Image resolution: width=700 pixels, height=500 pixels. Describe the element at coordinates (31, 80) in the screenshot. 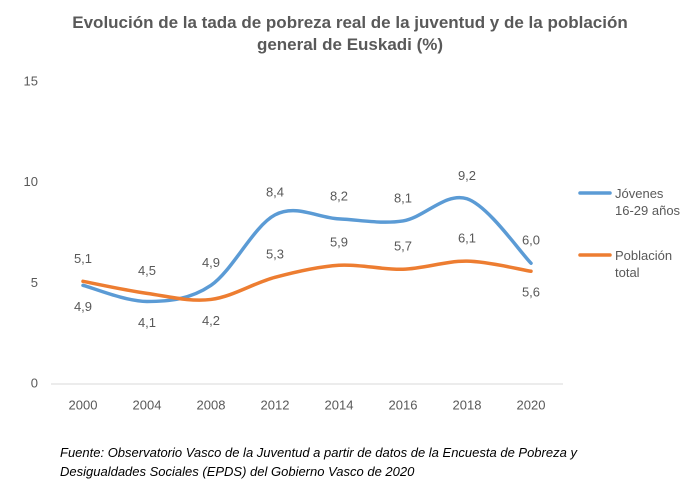

I see `y-tick-label: 15` at that location.